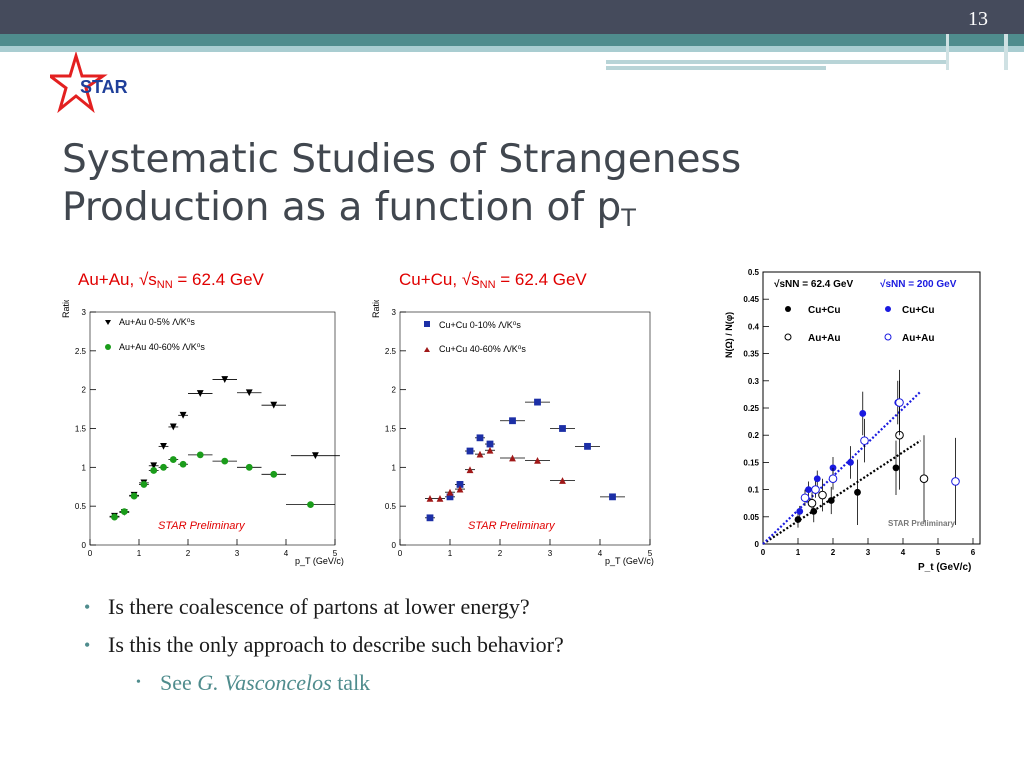  Describe the element at coordinates (754, 435) in the screenshot. I see `y-tick-label: 0.2` at that location.